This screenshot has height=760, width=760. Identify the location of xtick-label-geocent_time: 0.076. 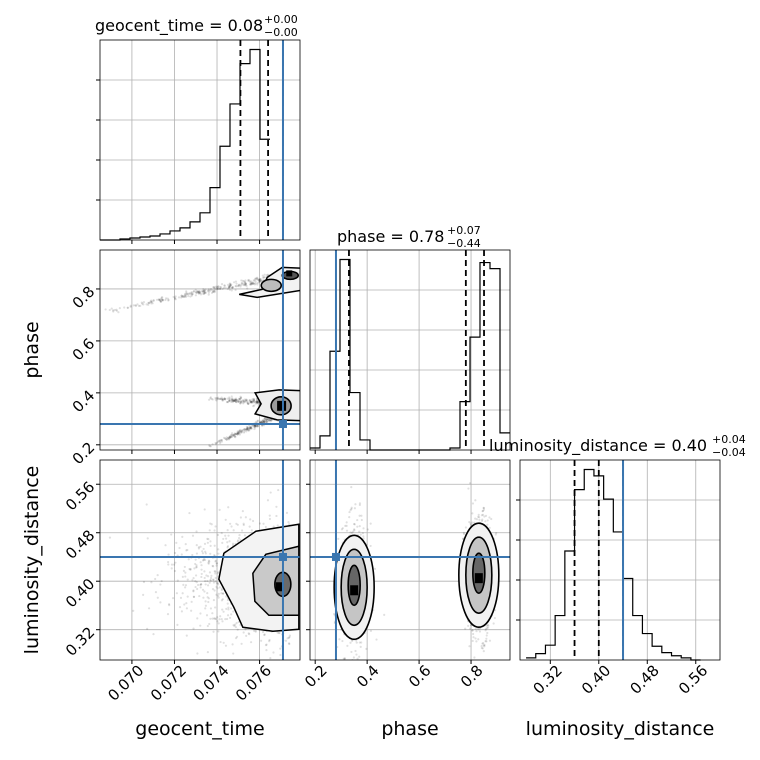
(253, 683).